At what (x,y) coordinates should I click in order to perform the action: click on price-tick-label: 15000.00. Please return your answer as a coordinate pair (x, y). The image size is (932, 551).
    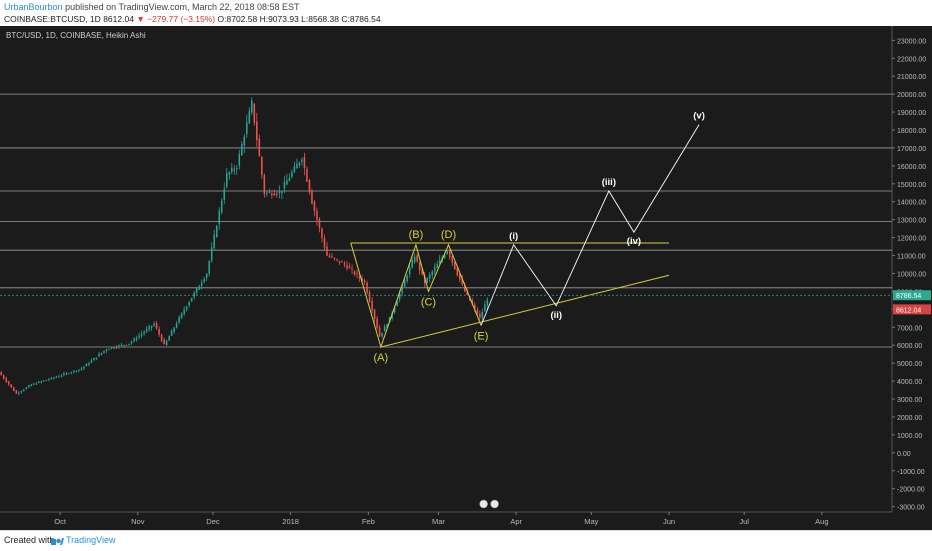
    Looking at the image, I should click on (911, 185).